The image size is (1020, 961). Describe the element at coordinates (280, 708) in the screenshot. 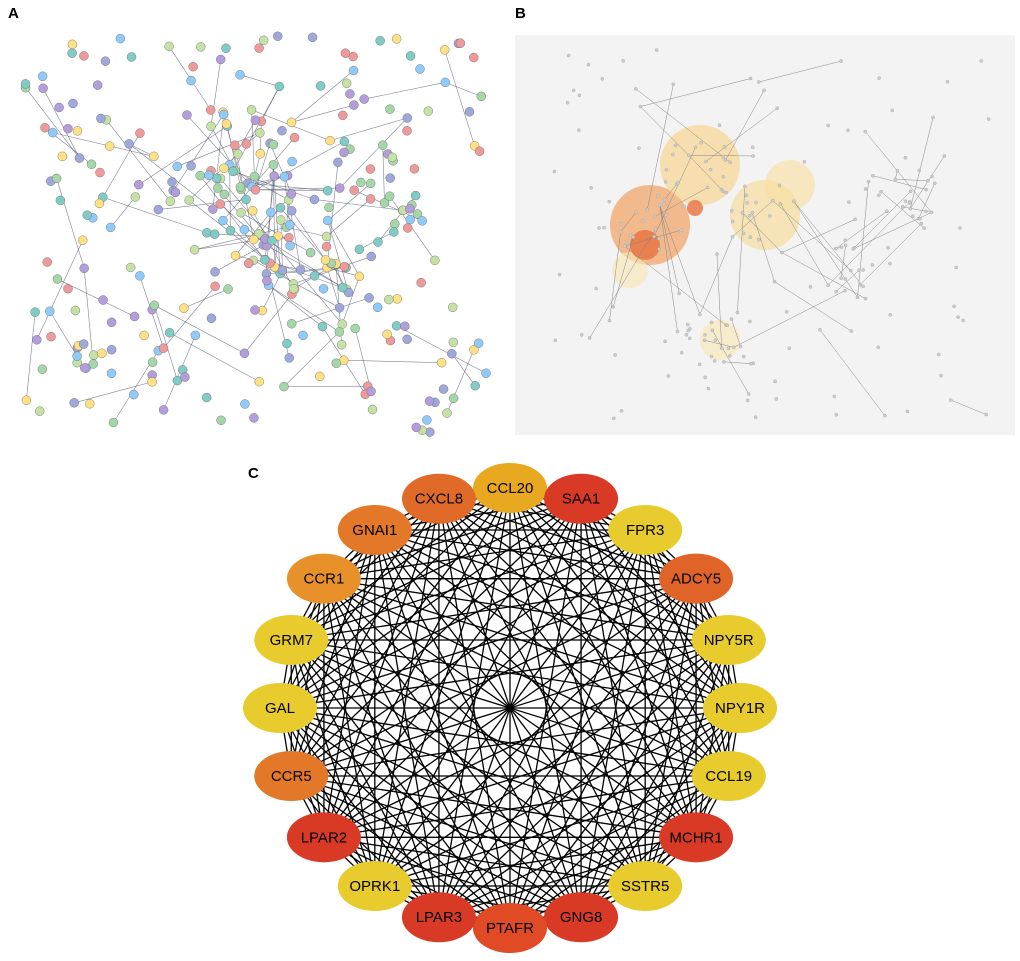

I see `gene-label: GAL` at that location.